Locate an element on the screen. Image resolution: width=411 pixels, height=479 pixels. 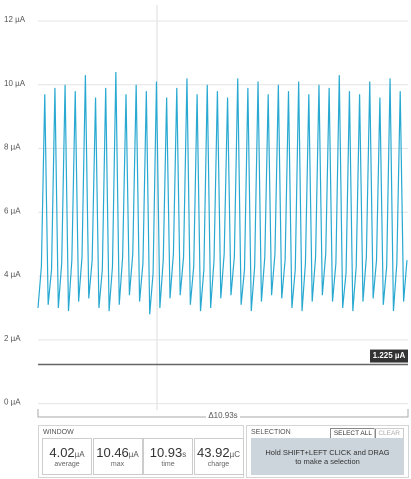
stat-box: 43.92µC charge is located at coordinates (218, 456).